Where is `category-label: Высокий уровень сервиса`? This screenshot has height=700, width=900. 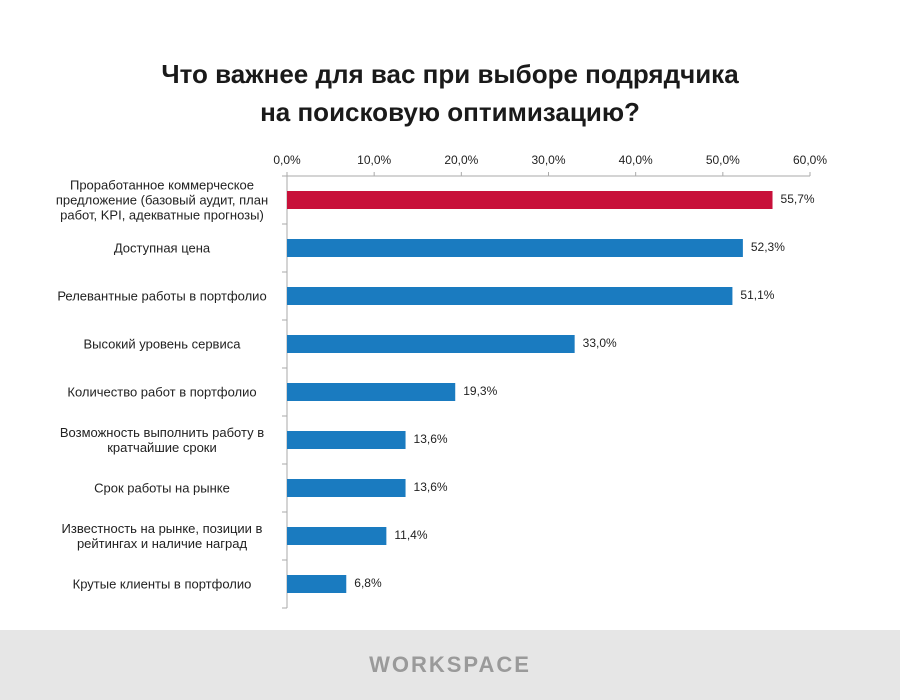 category-label: Высокий уровень сервиса is located at coordinates (162, 344).